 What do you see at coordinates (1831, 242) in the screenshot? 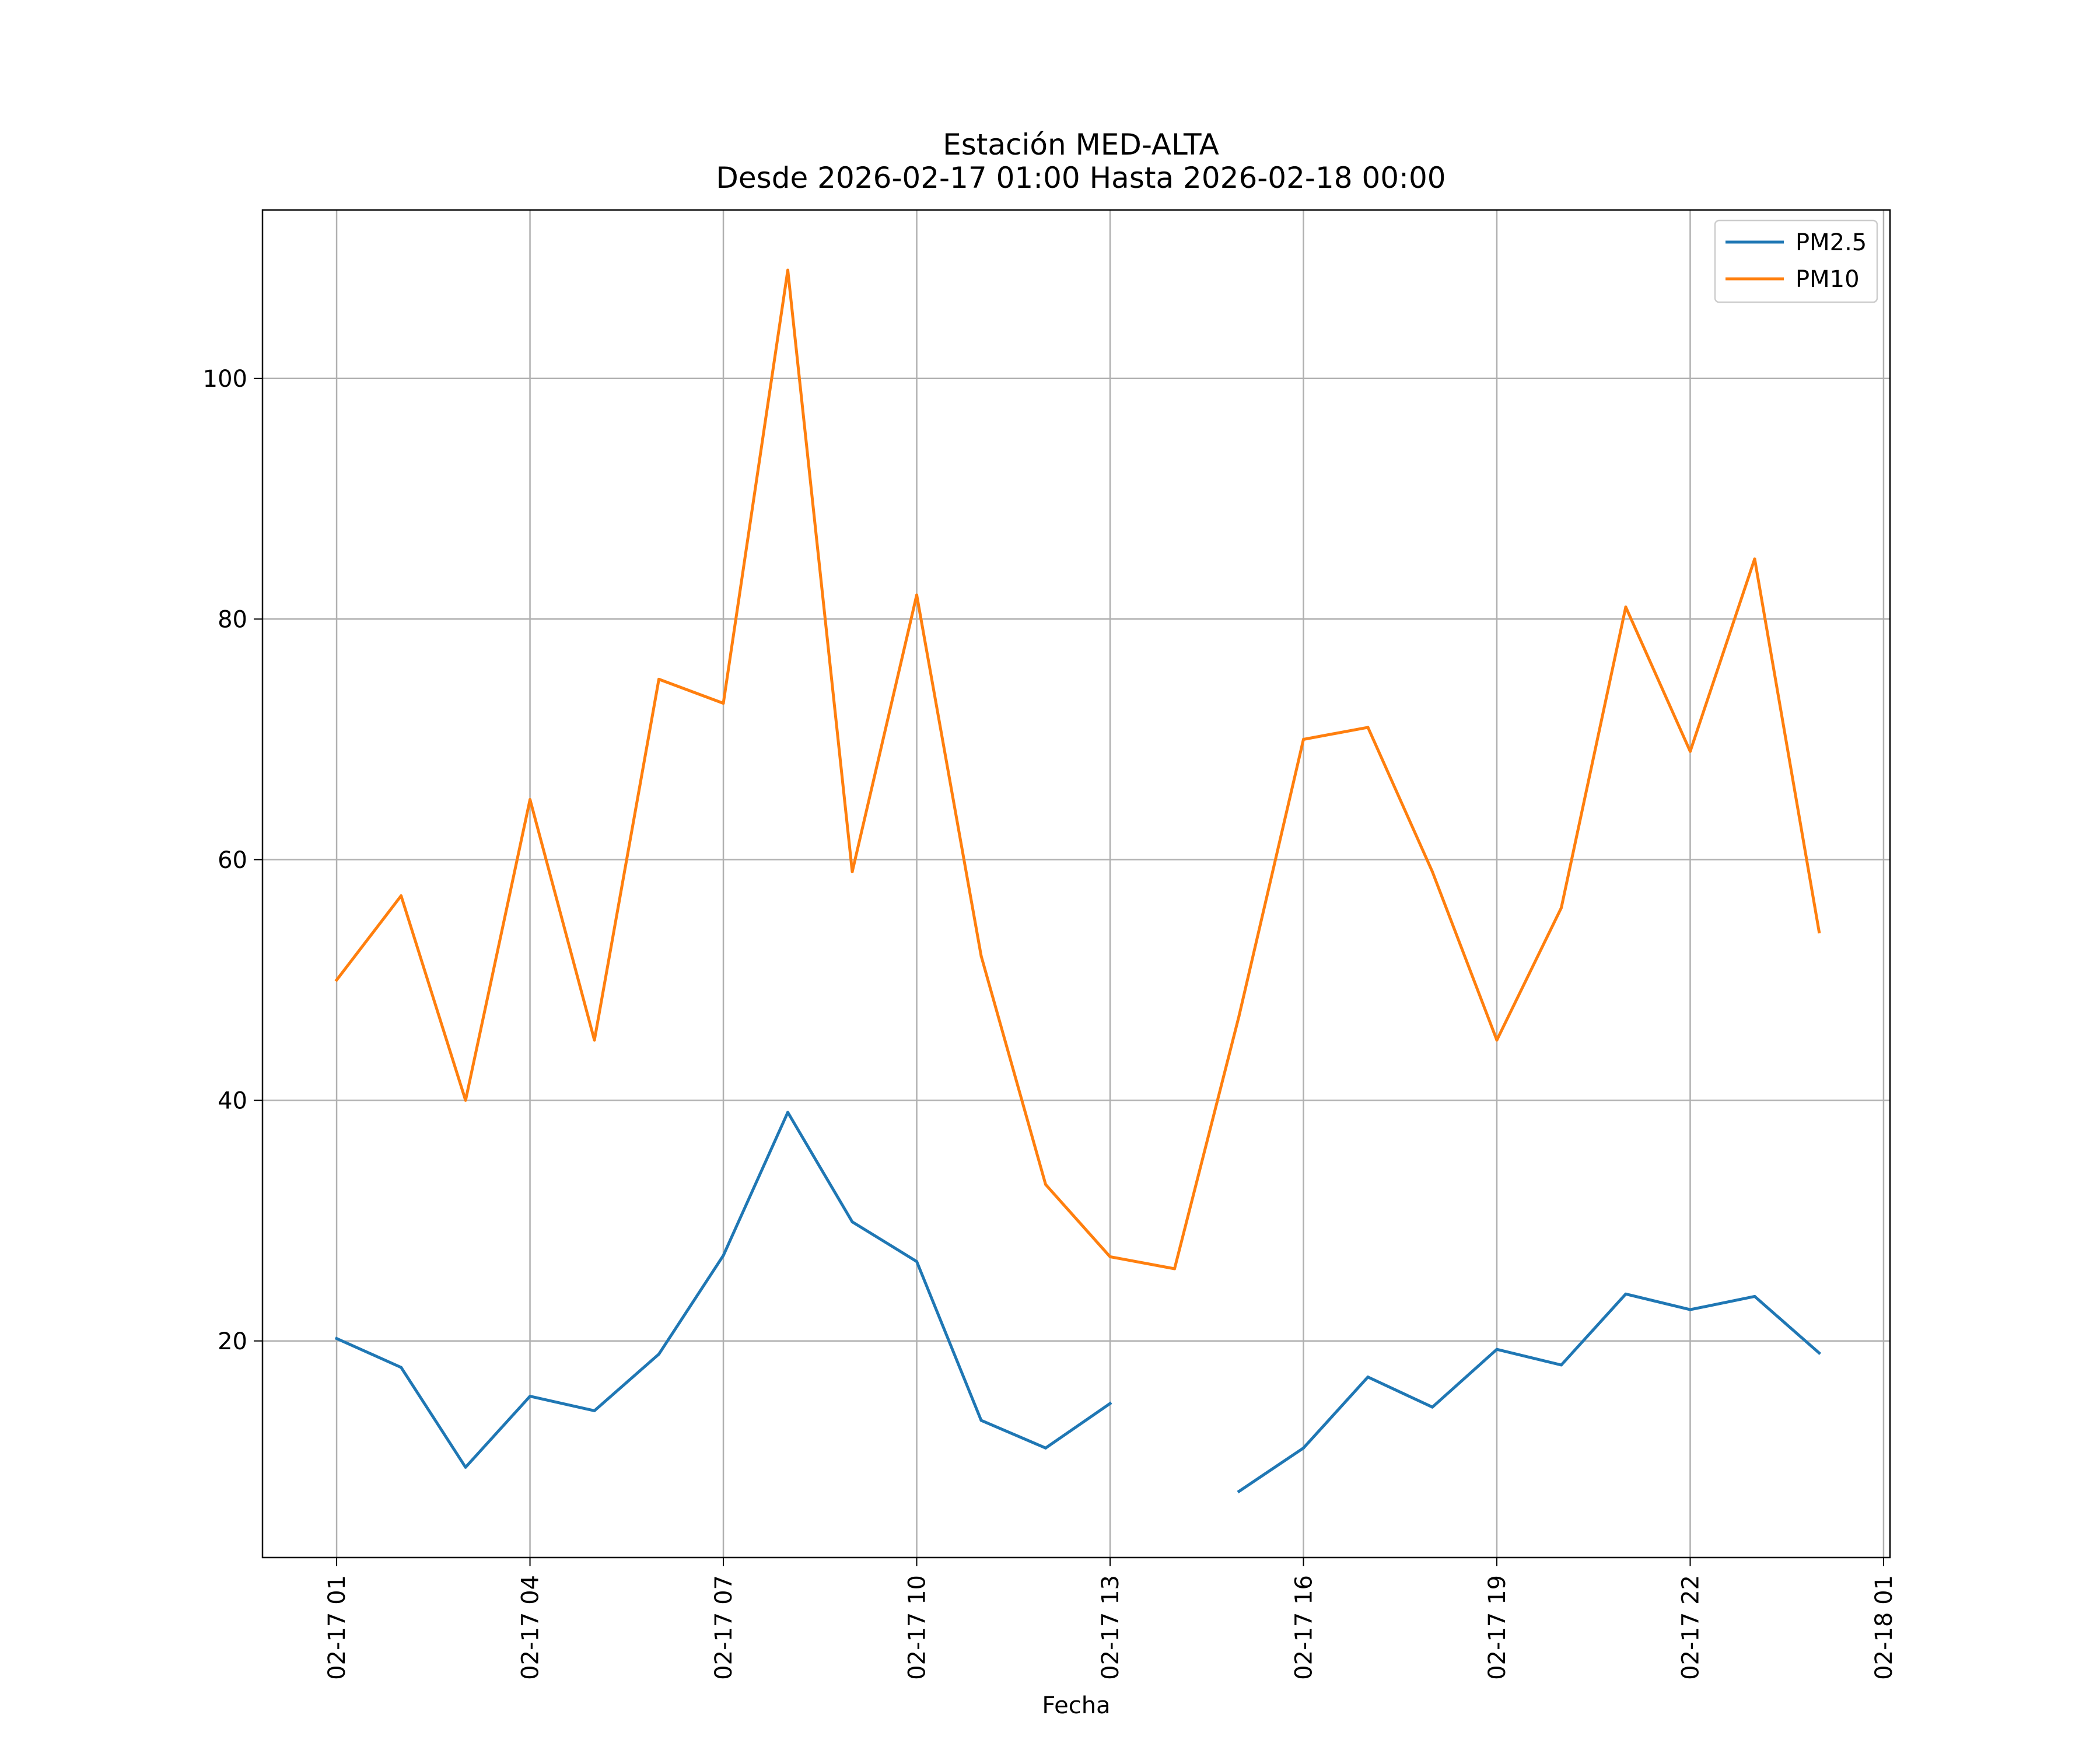
I see `legend-label-pm25: PM2.5` at bounding box center [1831, 242].